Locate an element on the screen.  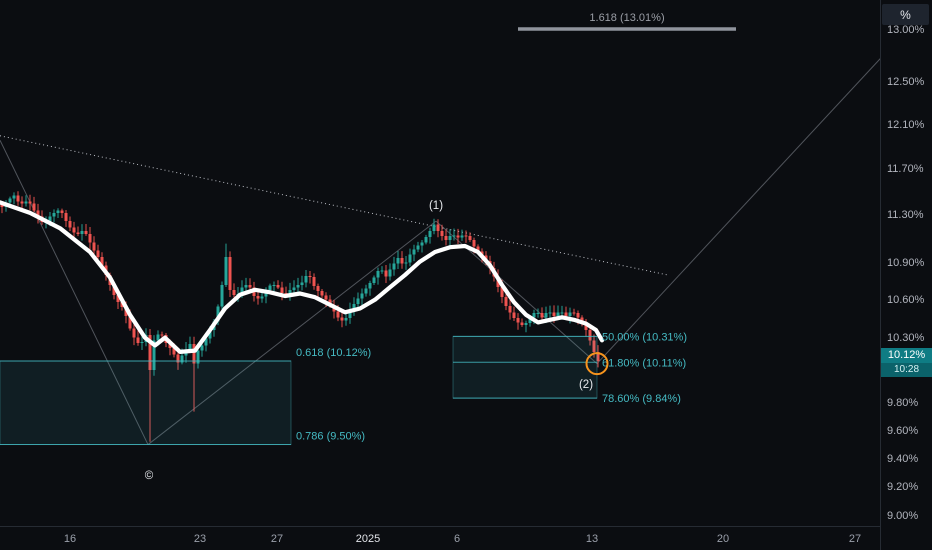
time-axis: 16 23 27 2025 6 13 20 27 is located at coordinates (466, 538).